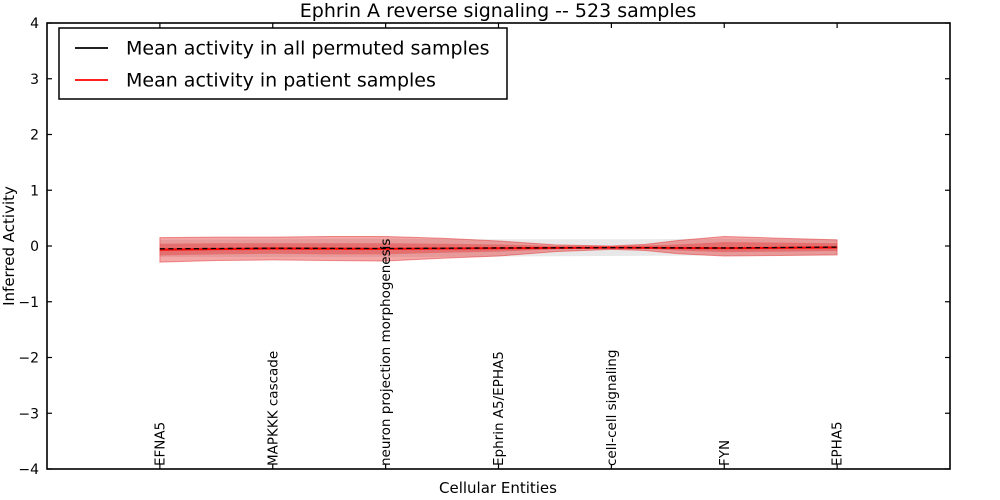  I want to click on x-tick-label-2: neuron projection morphogenesis, so click(386, 352).